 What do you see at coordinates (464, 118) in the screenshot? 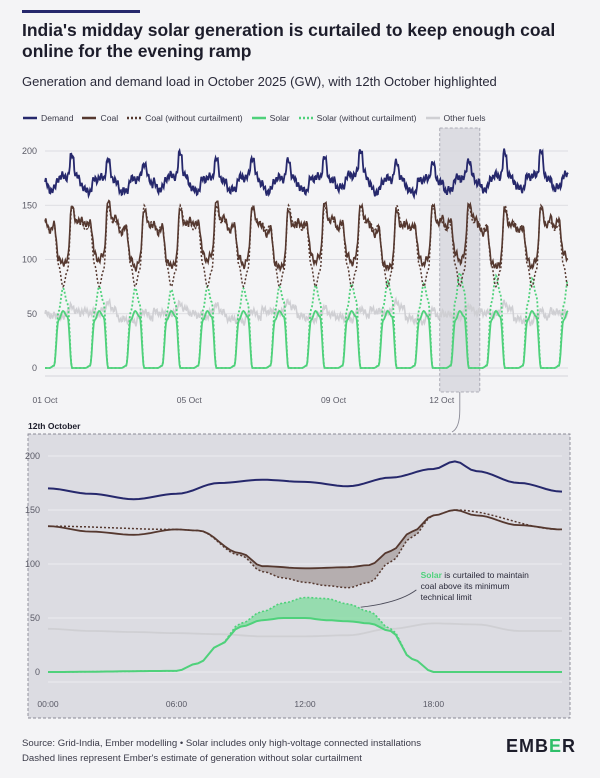
I see `legend-label: Other fuels` at bounding box center [464, 118].